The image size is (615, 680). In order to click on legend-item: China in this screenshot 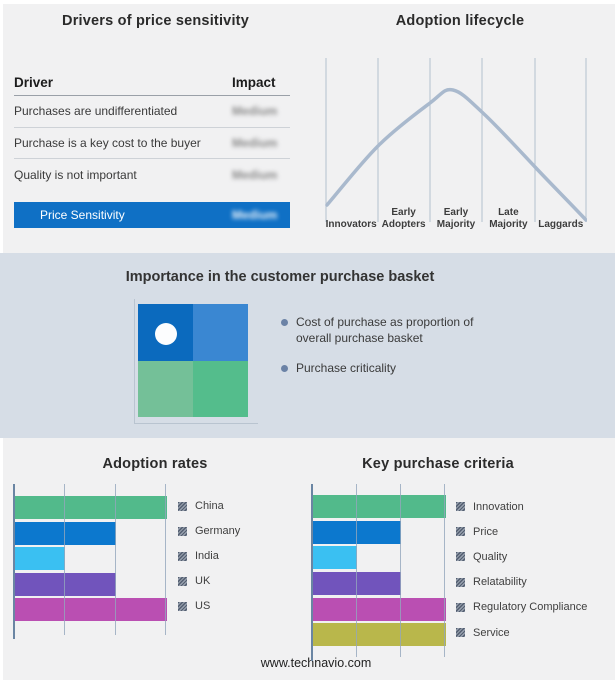, I will do `click(209, 506)`.